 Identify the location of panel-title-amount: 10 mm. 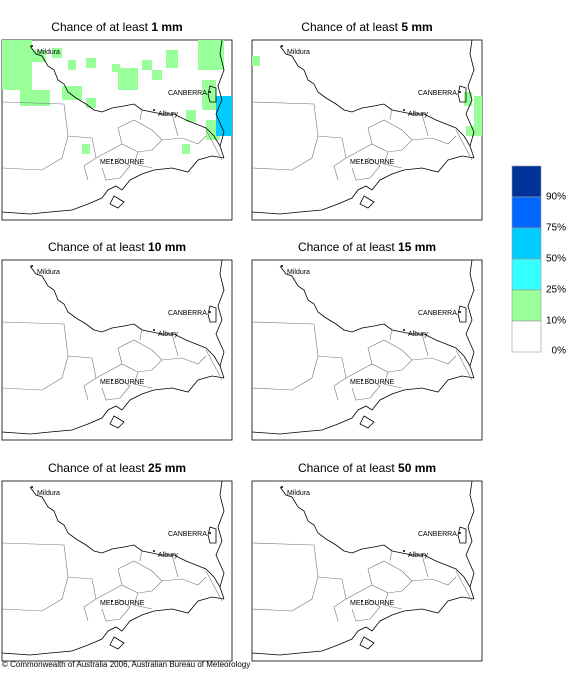
(167, 247).